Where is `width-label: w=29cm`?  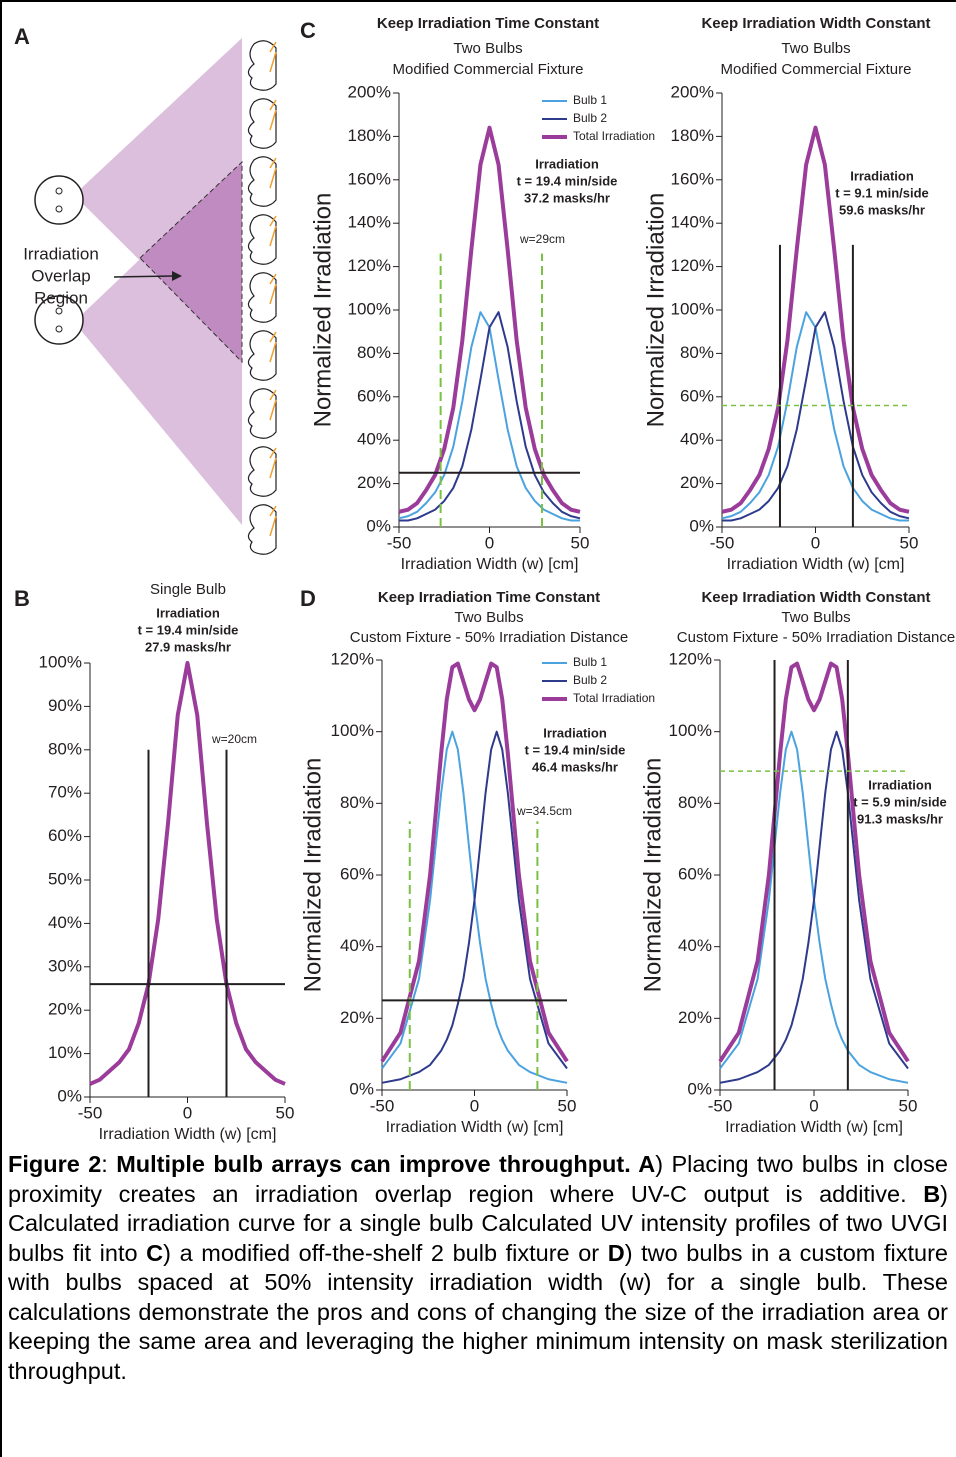
width-label: w=29cm is located at coordinates (542, 239).